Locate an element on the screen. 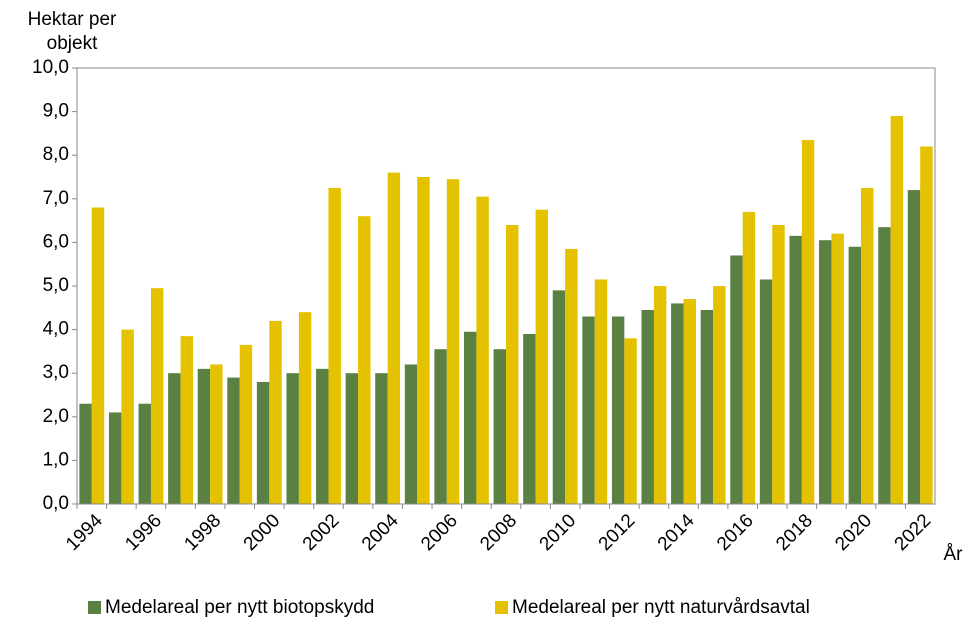  y-tick-label: 4,0 is located at coordinates (56, 329).